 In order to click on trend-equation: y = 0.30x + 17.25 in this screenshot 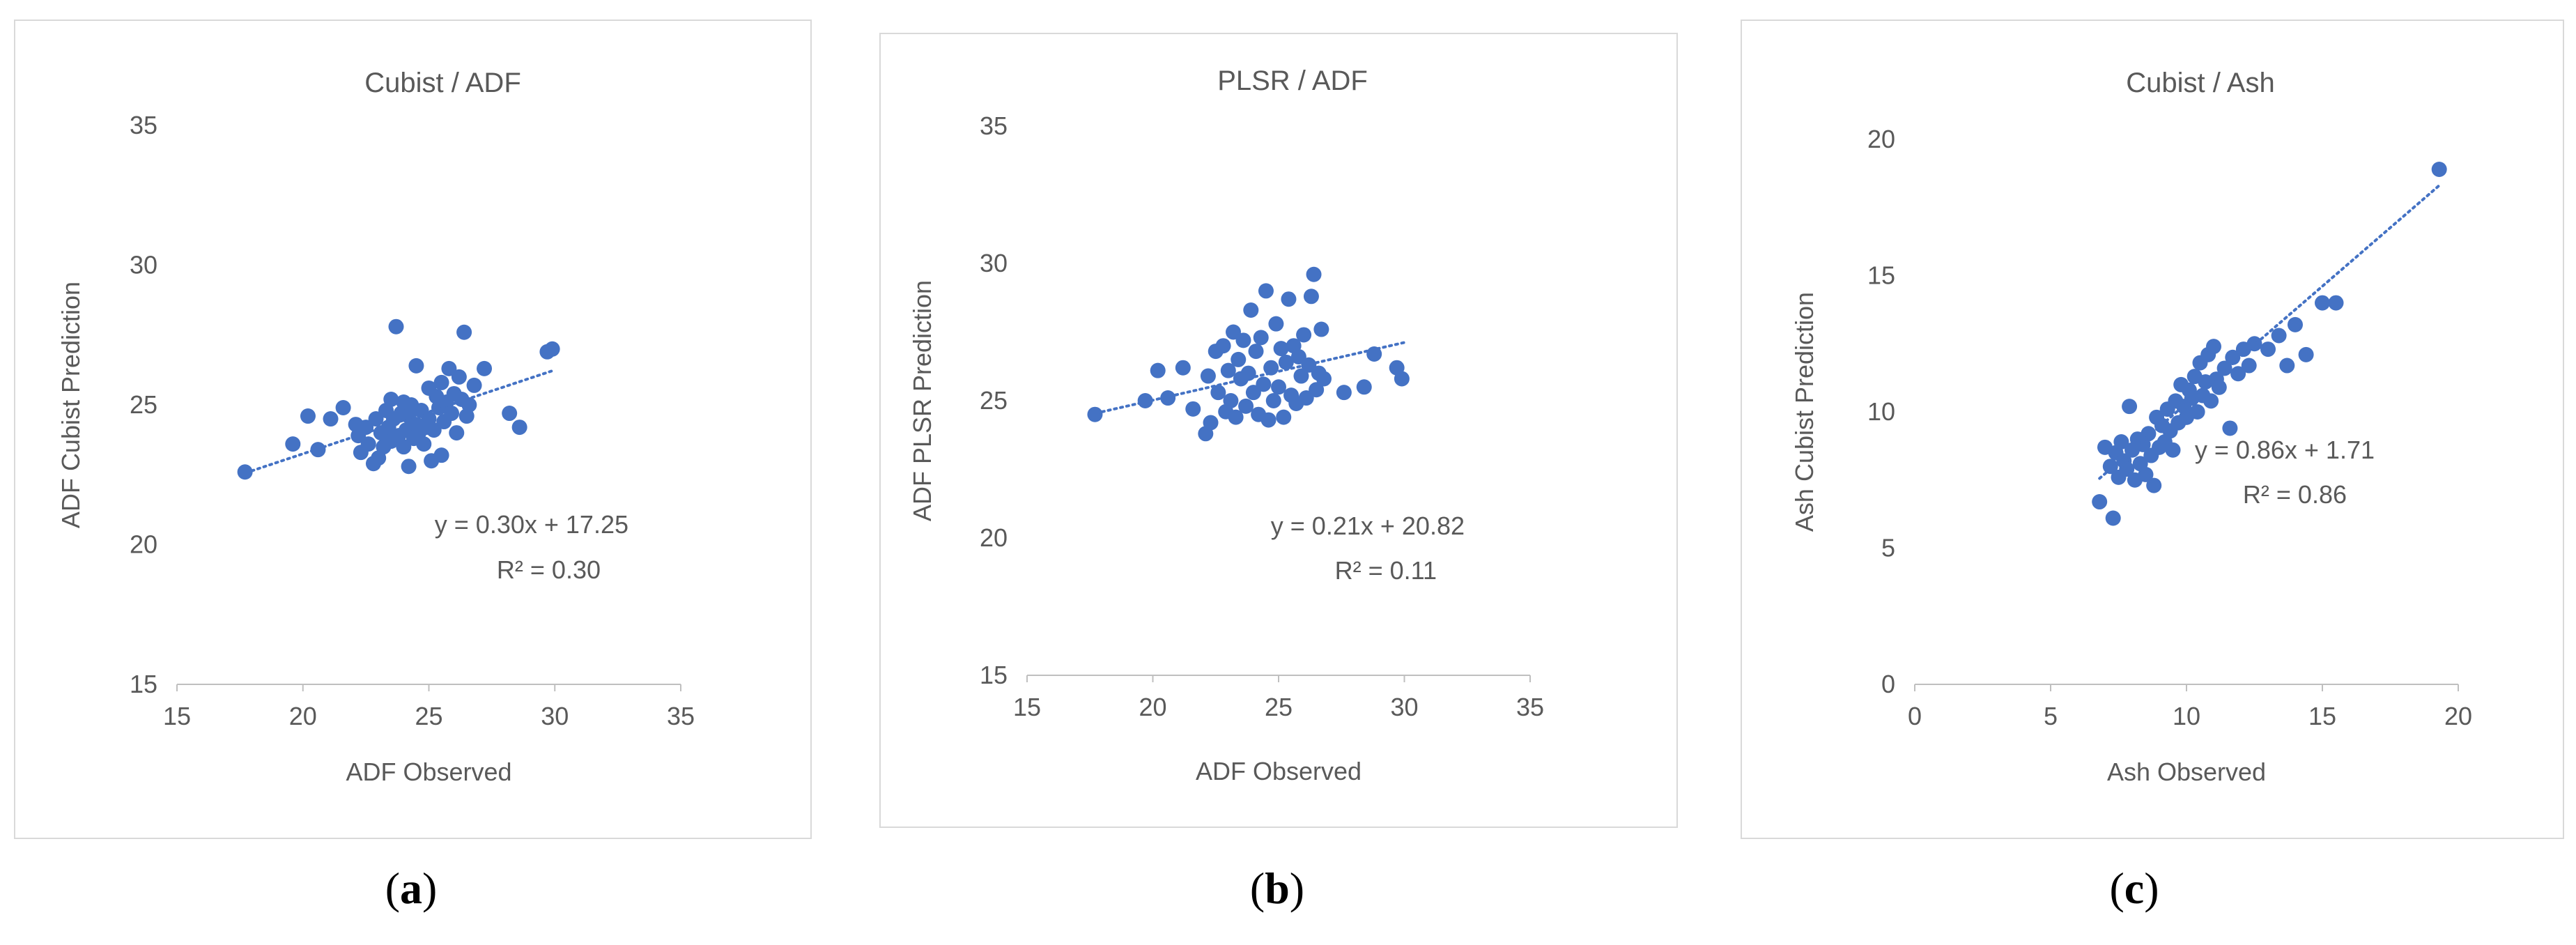, I will do `click(531, 524)`.